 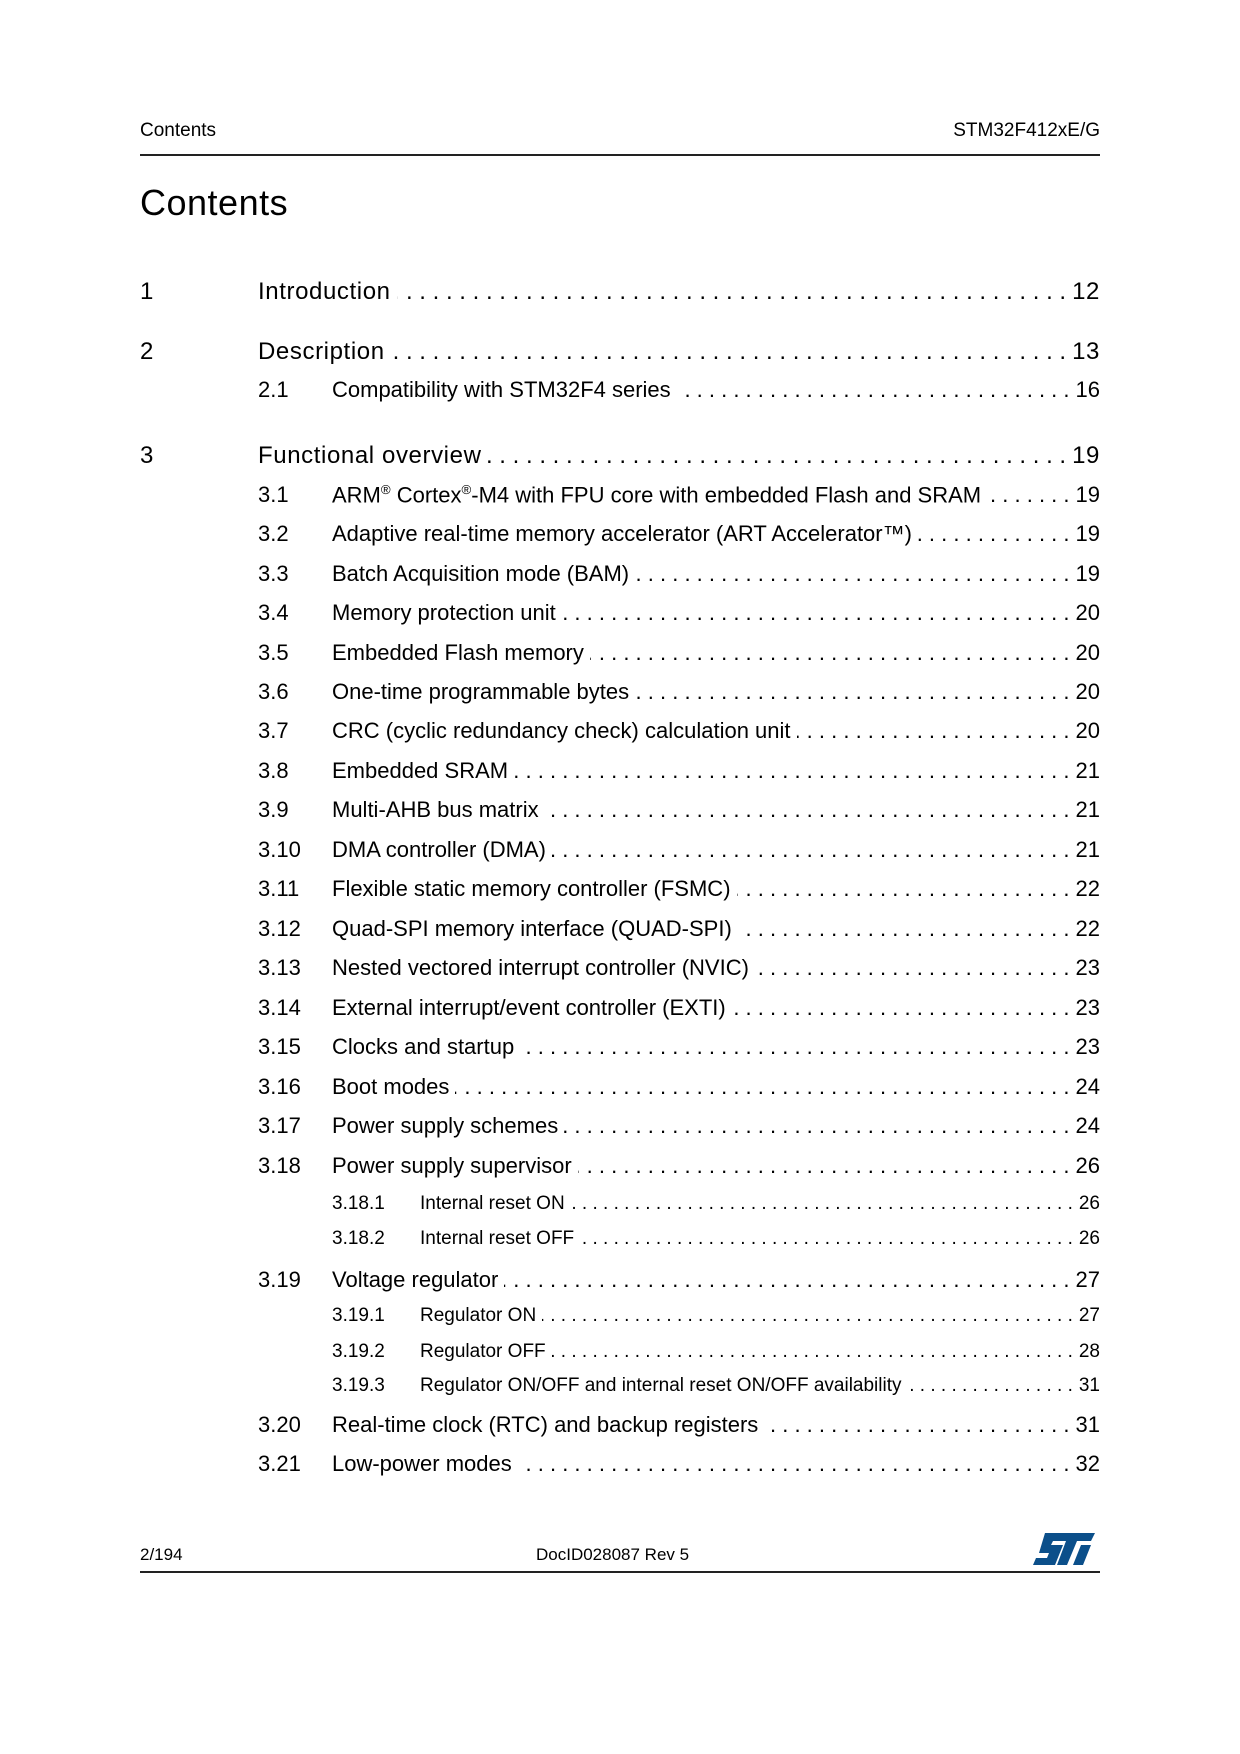 I want to click on toc-entry-title: Power supply supervisor, so click(x=452, y=1165).